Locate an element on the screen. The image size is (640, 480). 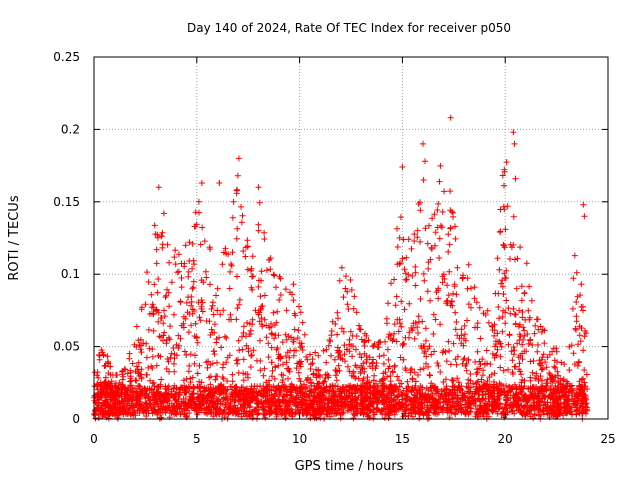
y-tick-label: 0.1 is located at coordinates (70, 274).